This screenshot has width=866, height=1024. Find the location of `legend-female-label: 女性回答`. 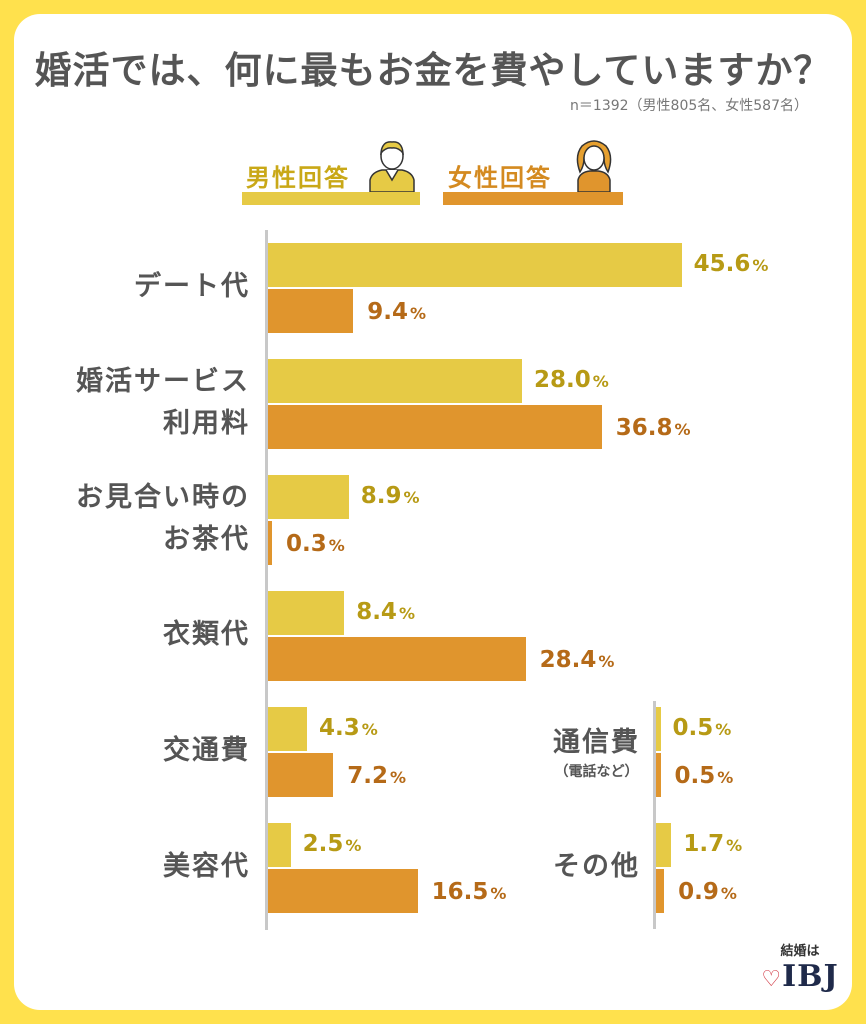

legend-female-label: 女性回答 is located at coordinates (500, 178).